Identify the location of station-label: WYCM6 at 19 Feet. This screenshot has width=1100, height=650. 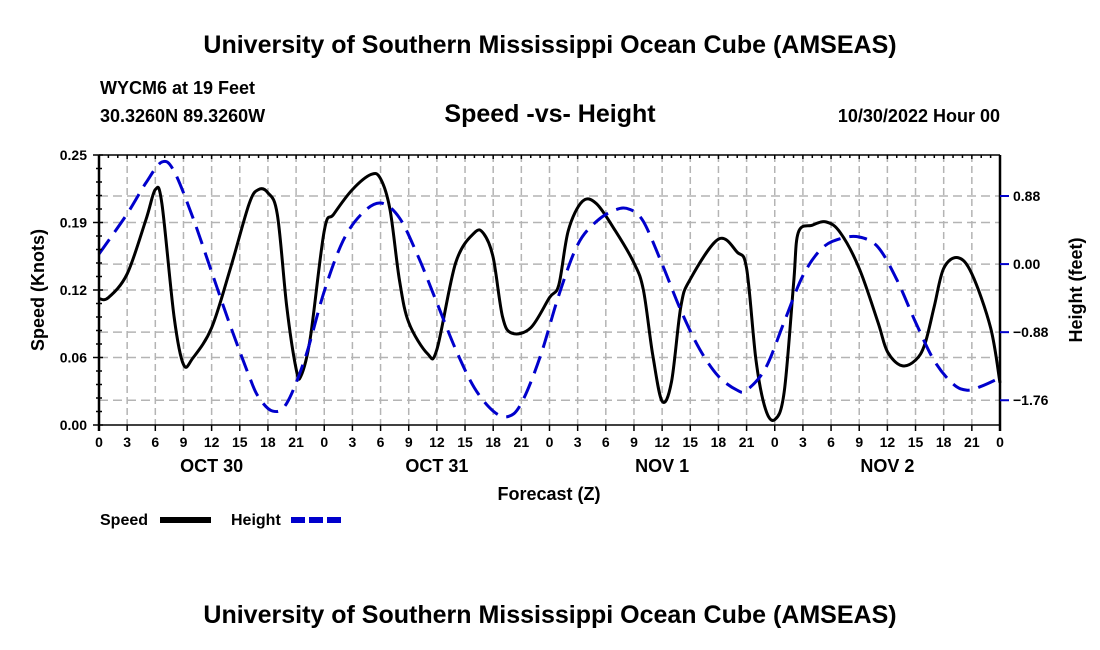
(178, 88).